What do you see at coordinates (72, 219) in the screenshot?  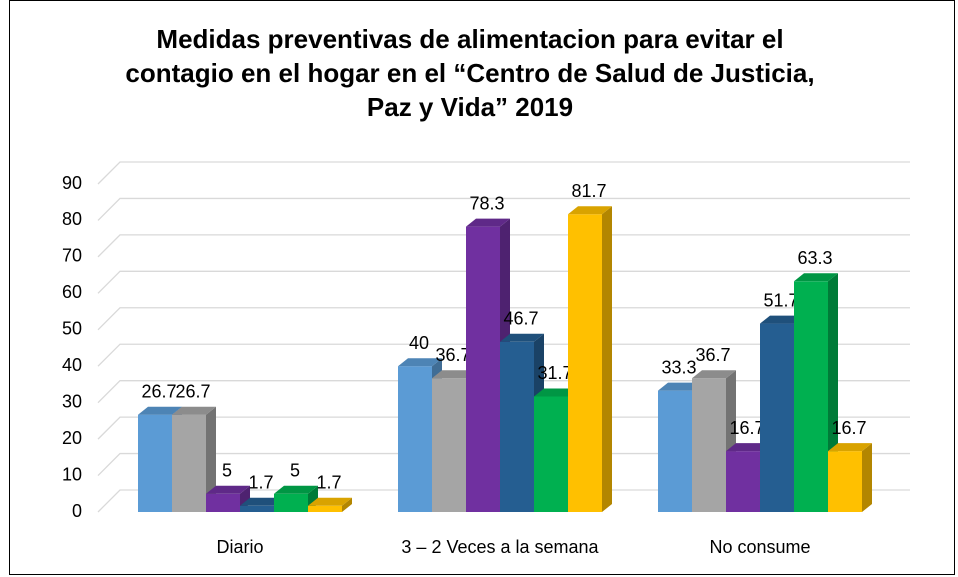 I see `y-tick-label: 80` at bounding box center [72, 219].